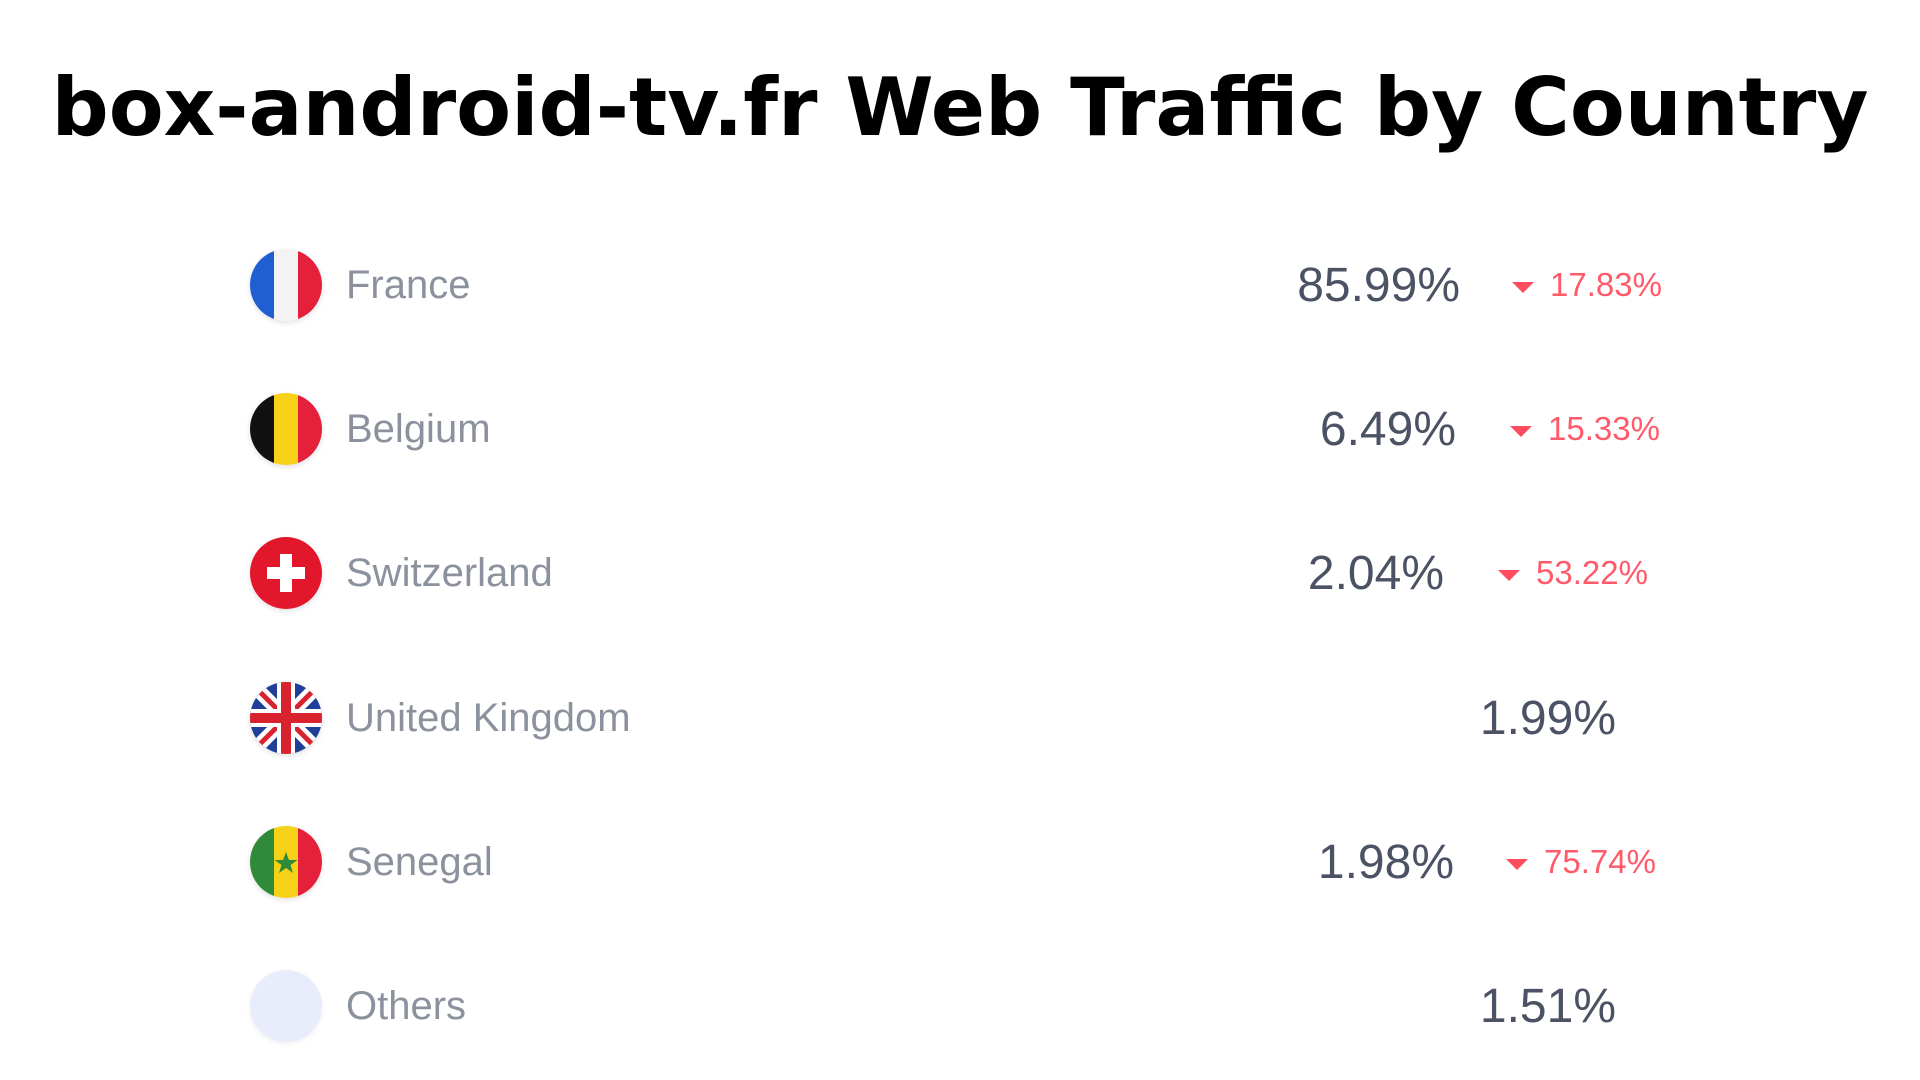  Describe the element at coordinates (488, 718) in the screenshot. I see `country-name: United Kingdom` at that location.